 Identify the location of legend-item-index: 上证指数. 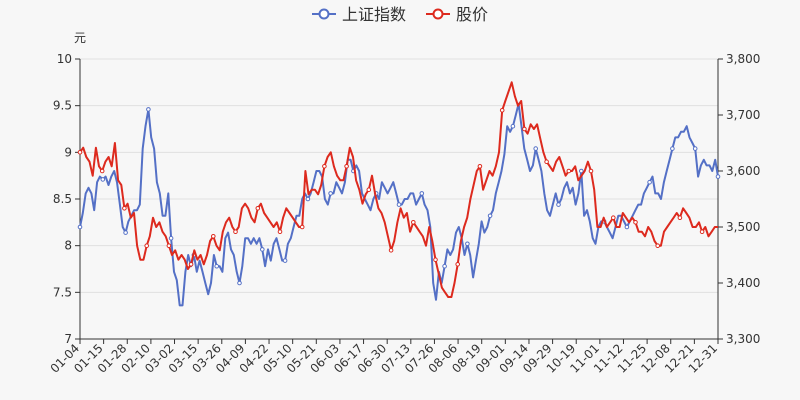
(359, 14).